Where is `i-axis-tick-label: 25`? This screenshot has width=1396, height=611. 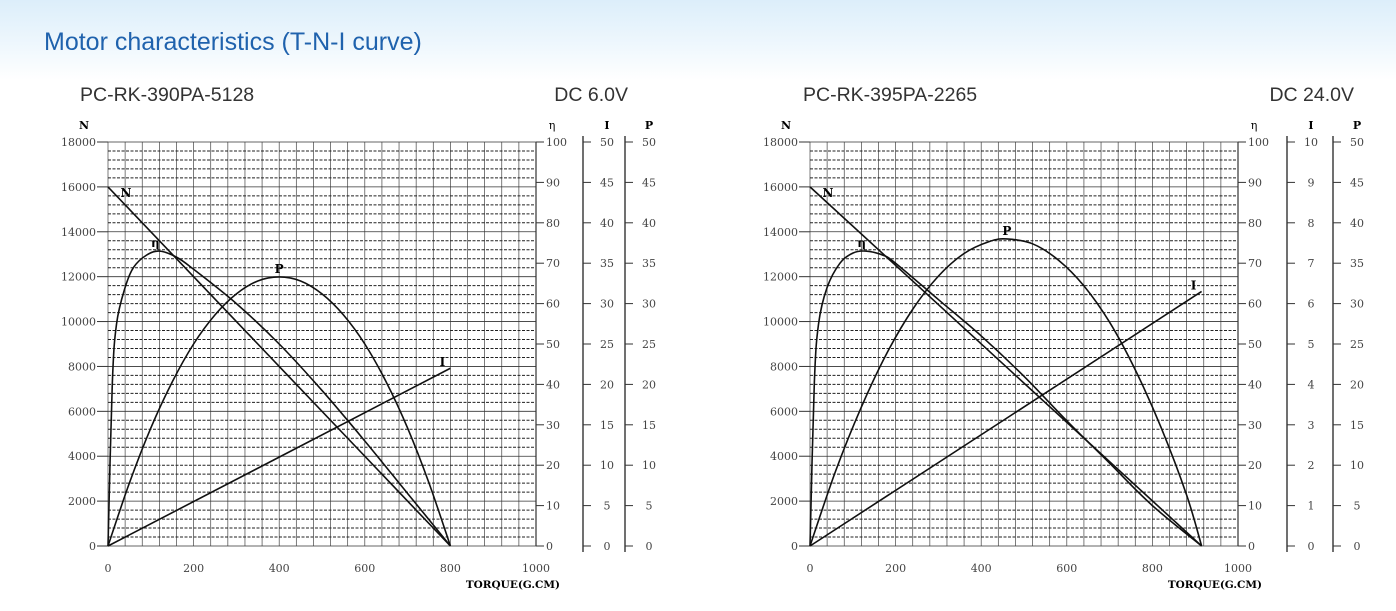 i-axis-tick-label: 25 is located at coordinates (607, 344).